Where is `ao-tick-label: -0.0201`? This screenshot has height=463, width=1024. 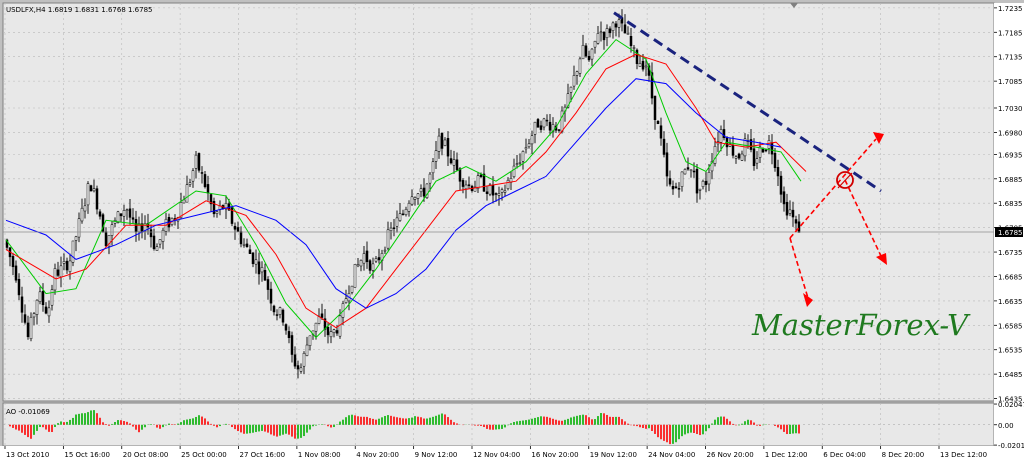 ao-tick-label: -0.0201 is located at coordinates (1011, 446).